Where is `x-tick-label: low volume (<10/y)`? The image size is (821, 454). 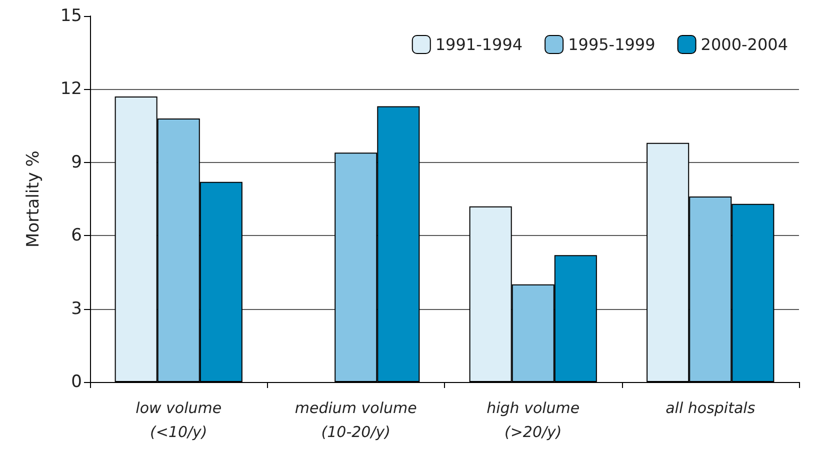 x-tick-label: low volume (<10/y) is located at coordinates (179, 420).